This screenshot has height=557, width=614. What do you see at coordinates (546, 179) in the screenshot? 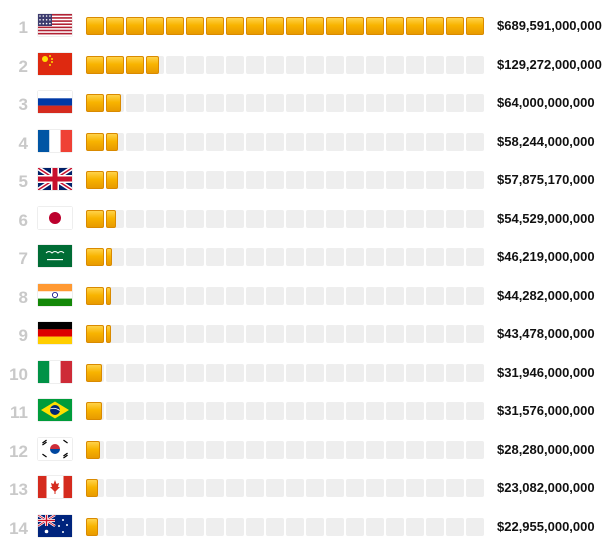
I see `value-label: $57,875,170,000` at bounding box center [546, 179].